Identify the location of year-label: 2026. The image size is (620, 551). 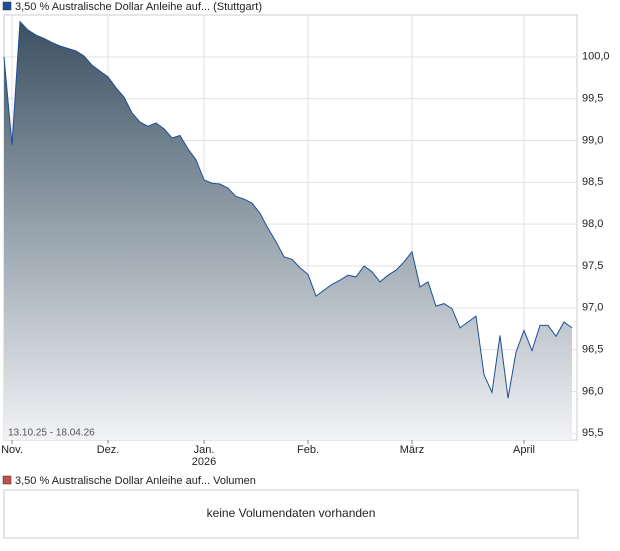
(204, 462).